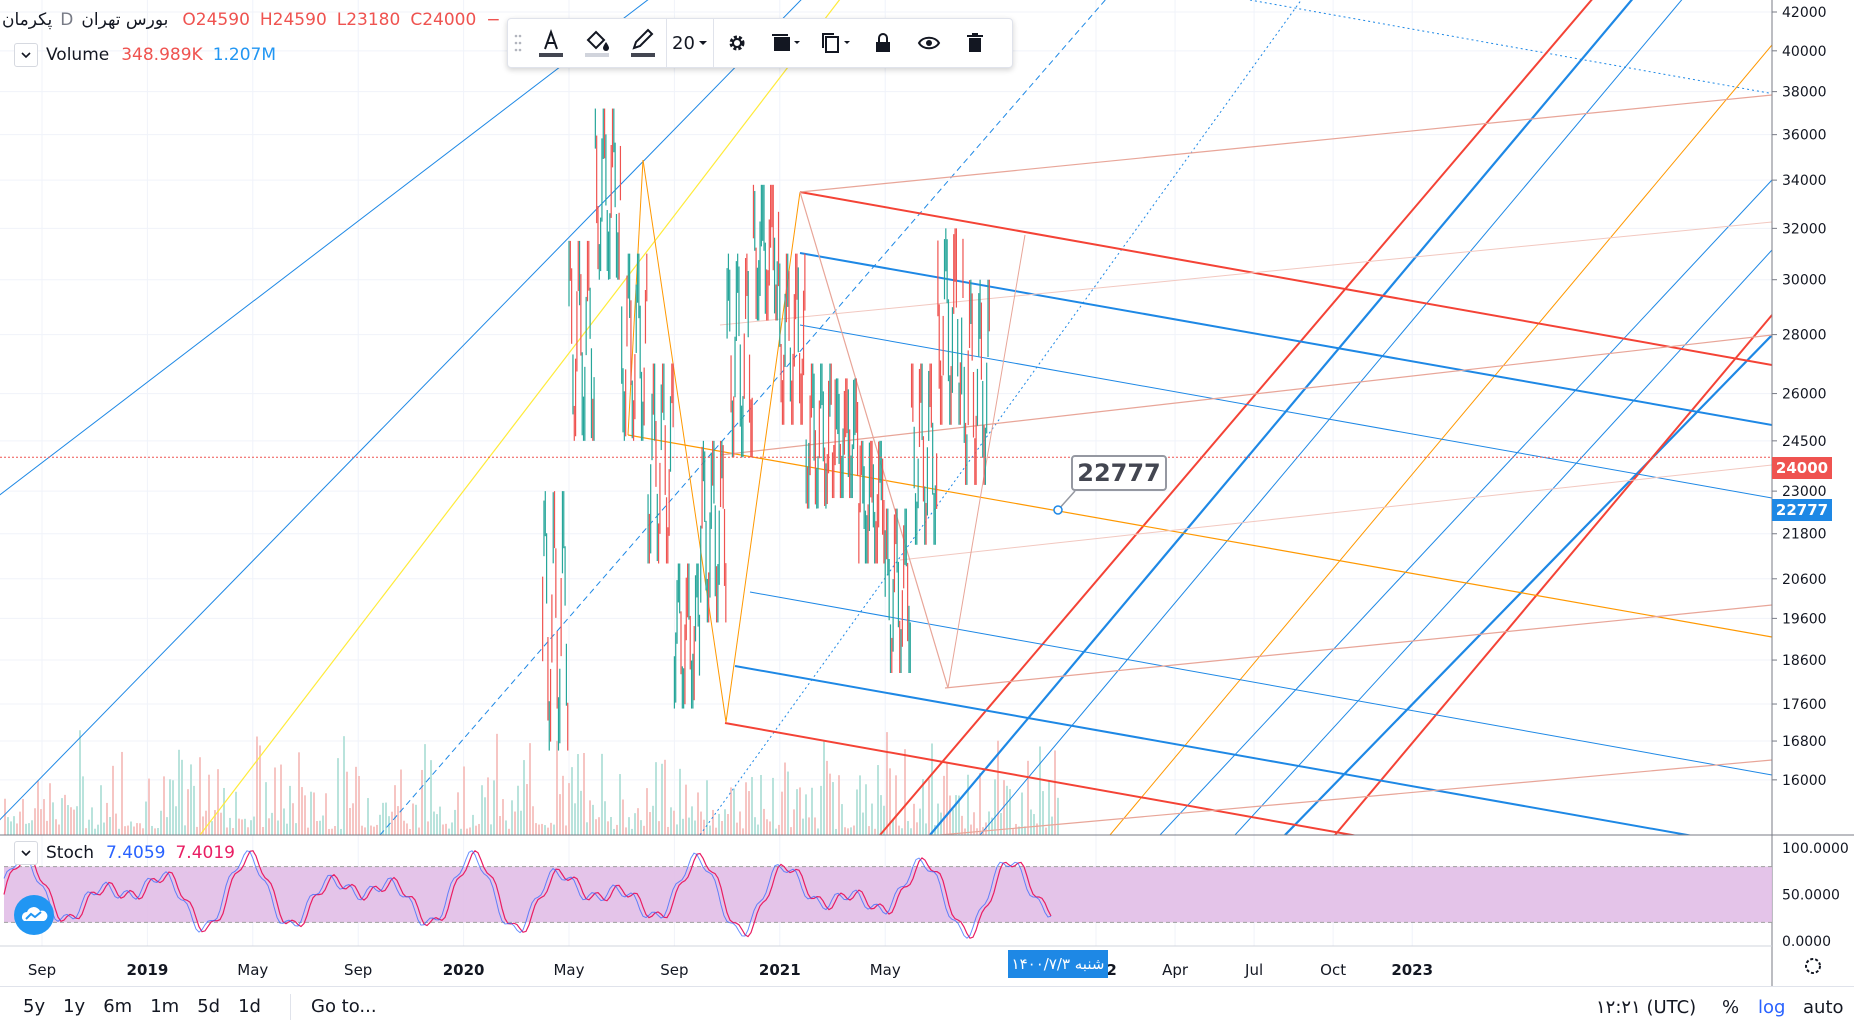 The width and height of the screenshot is (1854, 1030). I want to click on drawing-toolbar: 20, so click(760, 43).